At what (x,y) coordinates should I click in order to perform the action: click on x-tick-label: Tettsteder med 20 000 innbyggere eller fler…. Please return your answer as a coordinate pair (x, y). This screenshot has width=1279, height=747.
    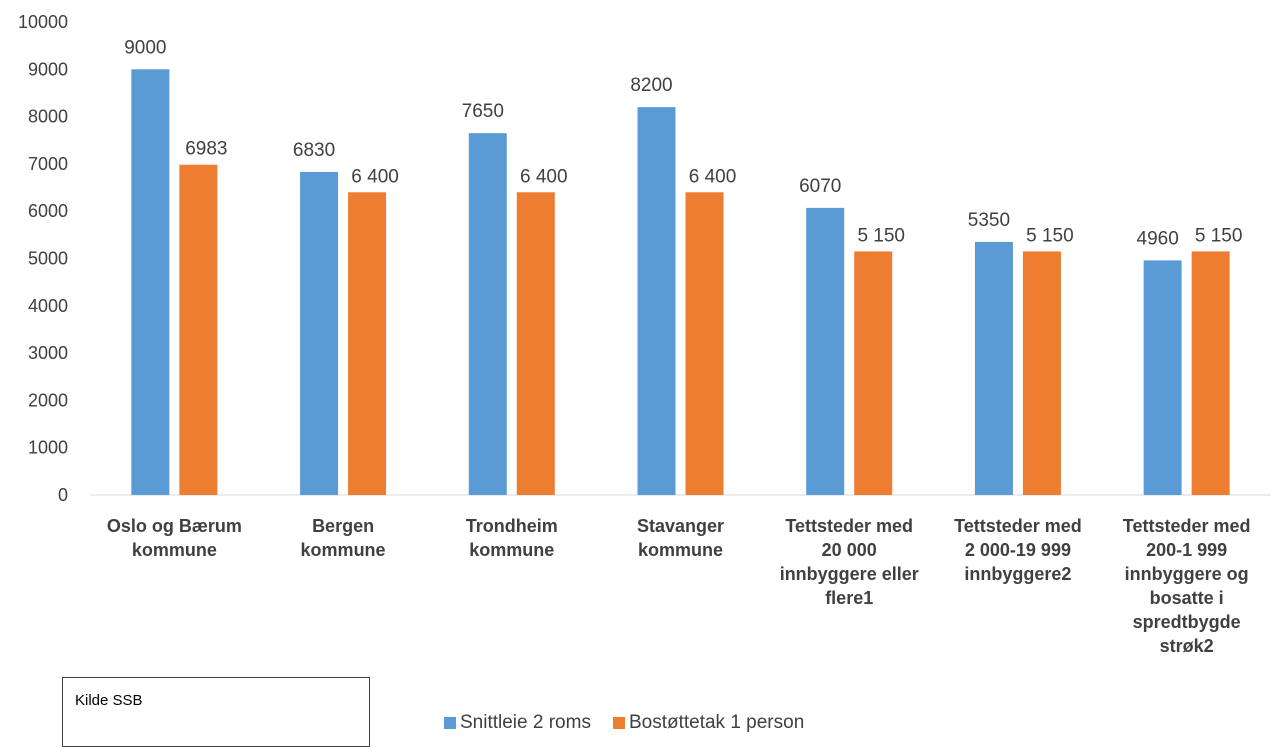
    Looking at the image, I should click on (849, 562).